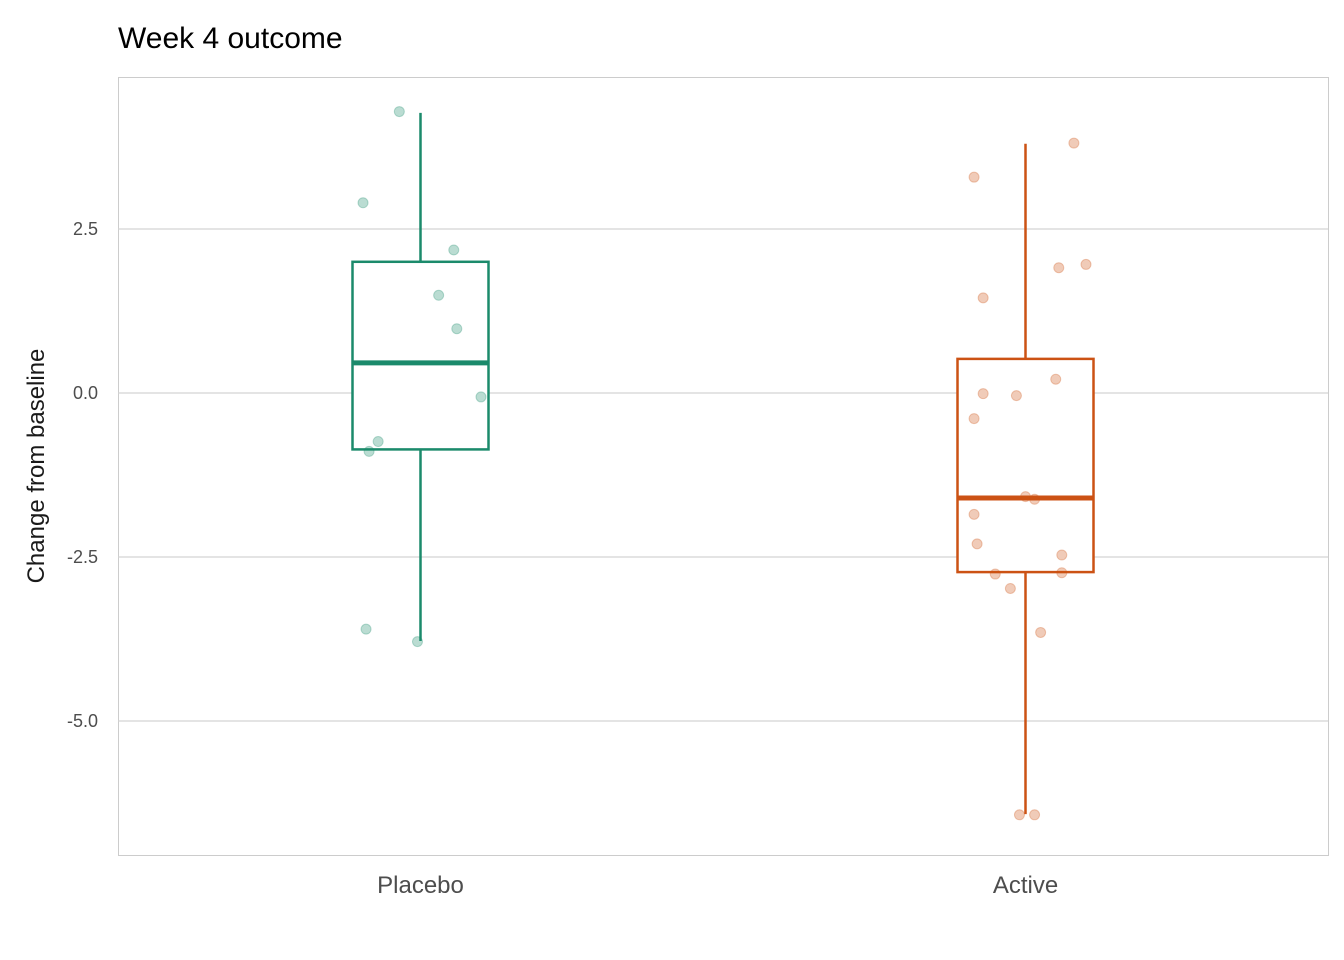 The width and height of the screenshot is (1344, 960). What do you see at coordinates (36, 466) in the screenshot?
I see `y-axis-label: Change from baseline` at bounding box center [36, 466].